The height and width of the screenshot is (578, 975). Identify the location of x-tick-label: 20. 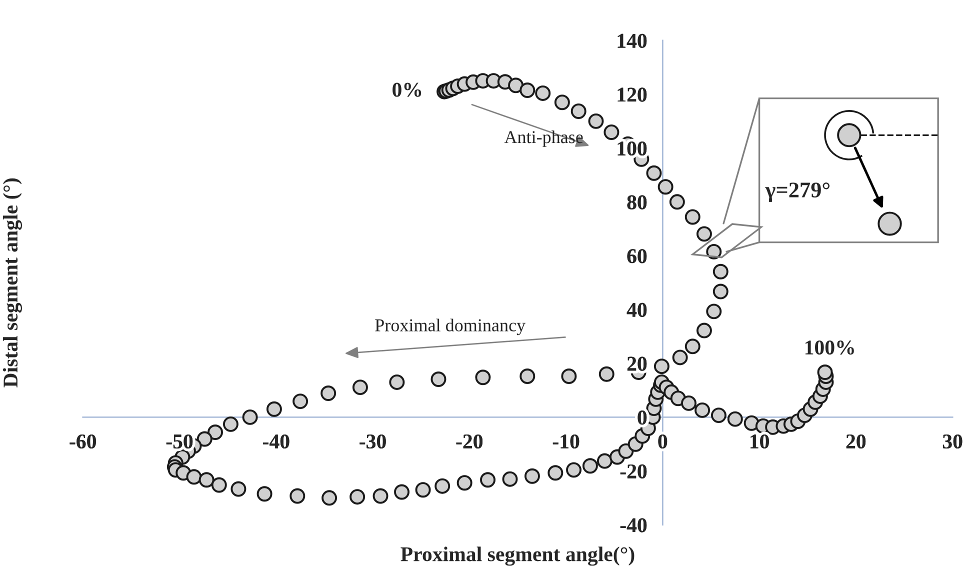
(856, 441).